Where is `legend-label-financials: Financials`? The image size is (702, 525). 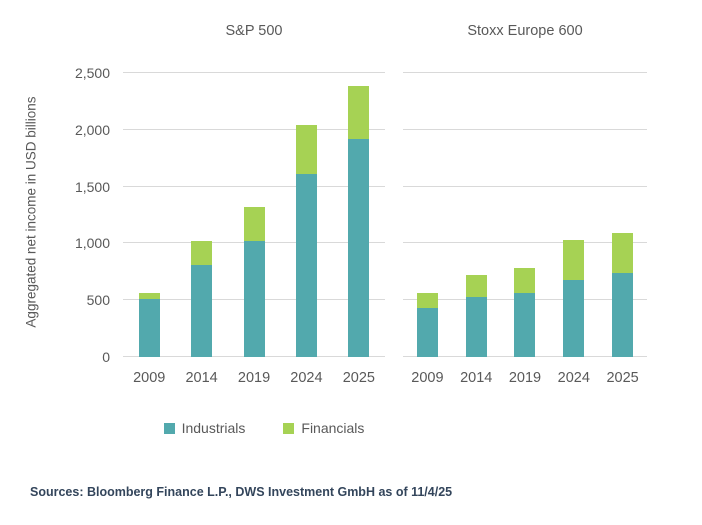 legend-label-financials: Financials is located at coordinates (333, 428).